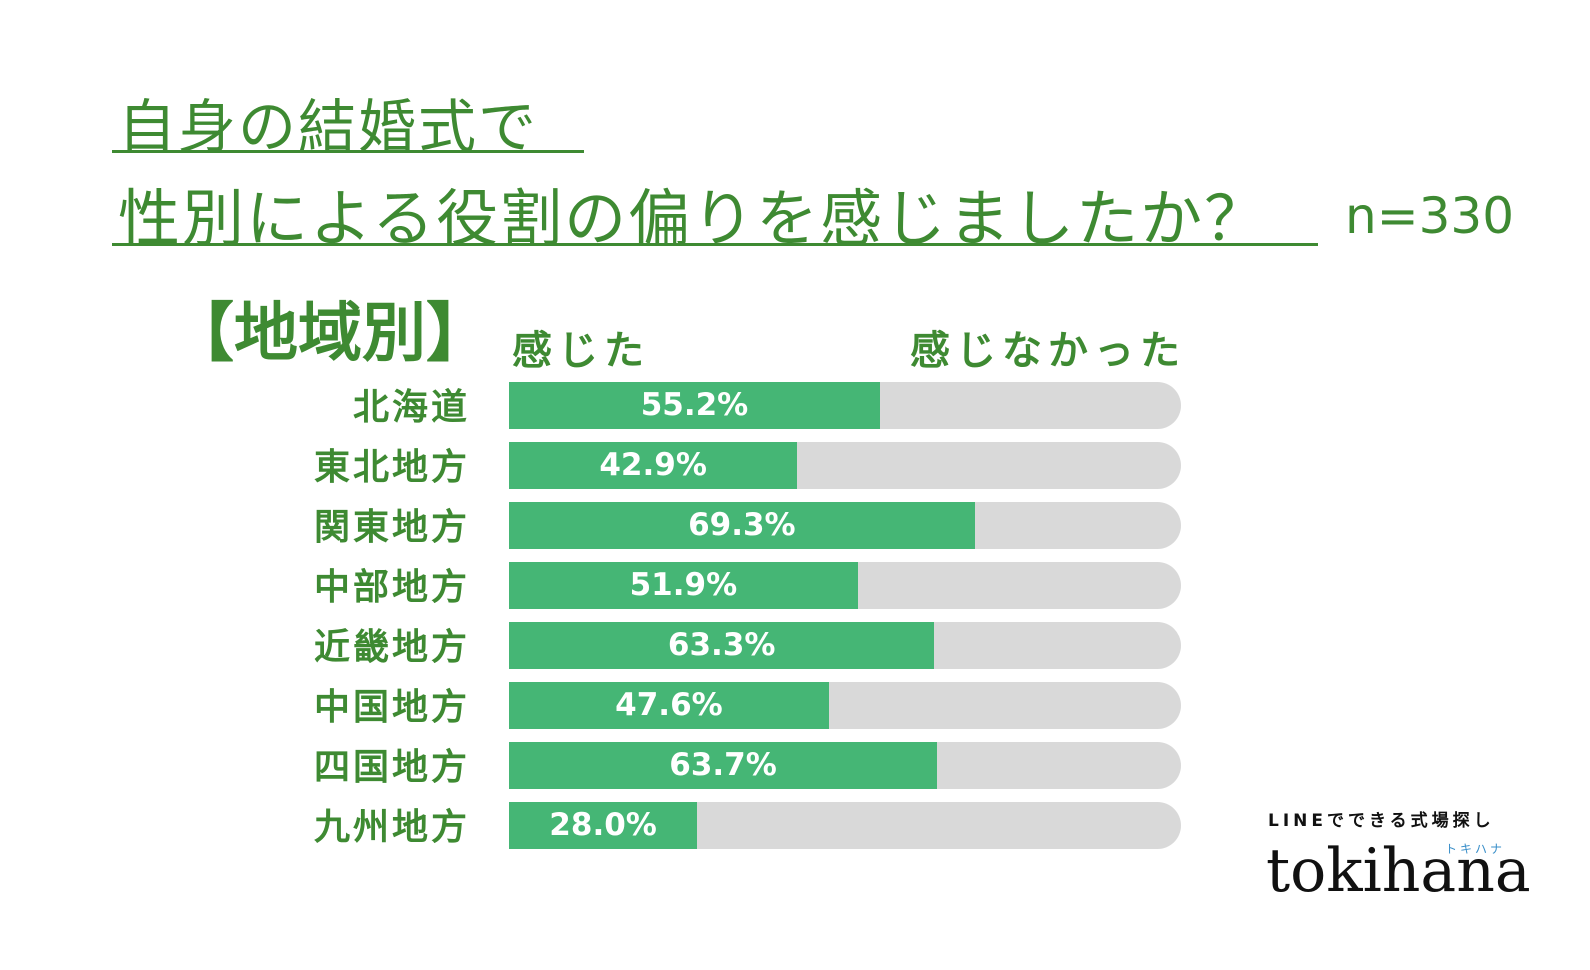 The width and height of the screenshot is (1590, 970). I want to click on bar-track-not-felt: 51.9%, so click(845, 585).